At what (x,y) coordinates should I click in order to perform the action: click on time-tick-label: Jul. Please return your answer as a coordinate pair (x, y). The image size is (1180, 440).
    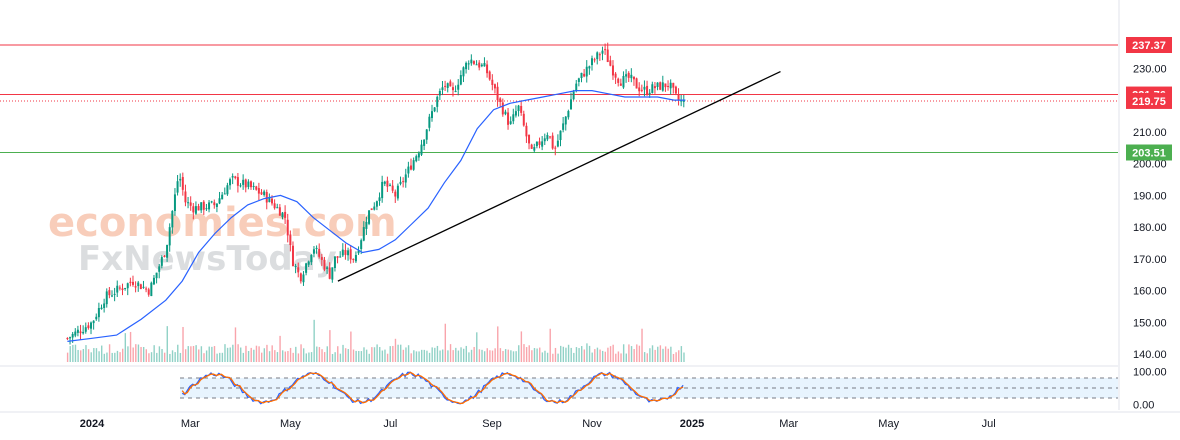
    Looking at the image, I should click on (390, 424).